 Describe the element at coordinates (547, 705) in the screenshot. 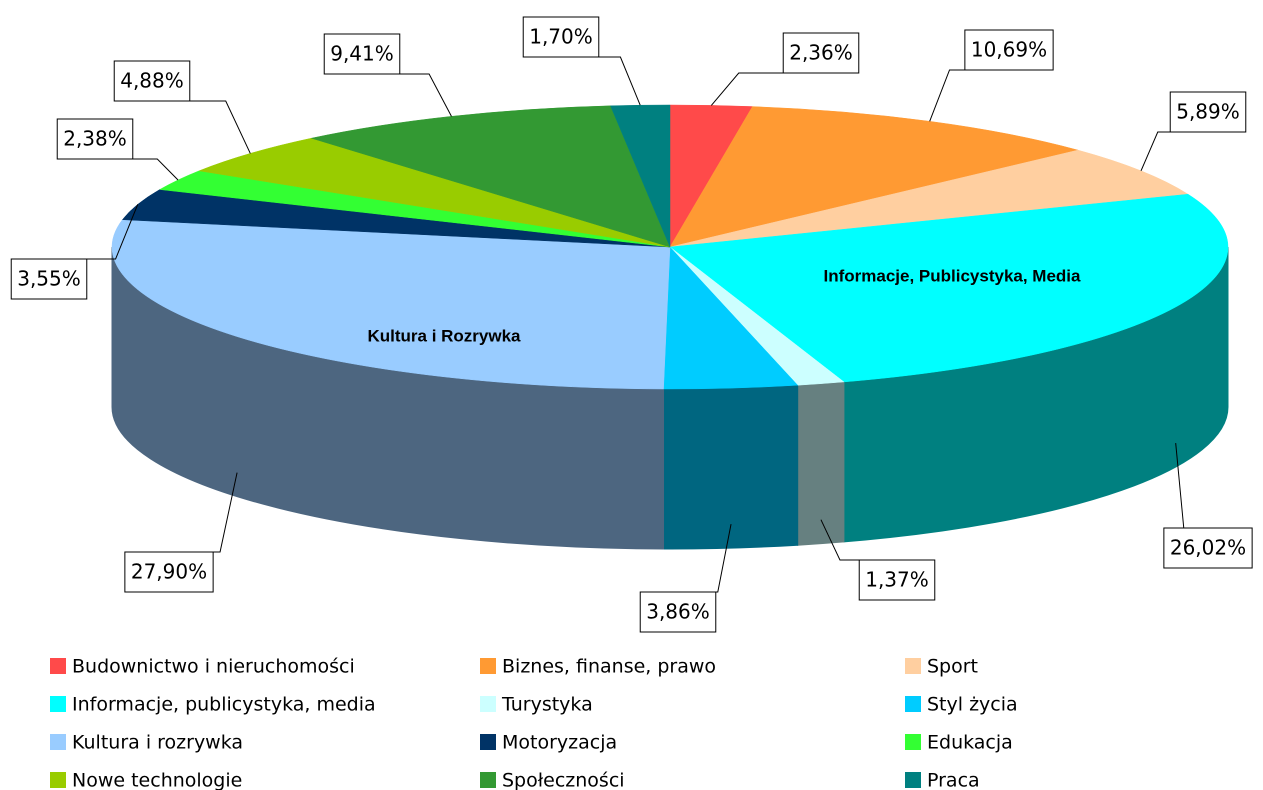

I see `legend-label: Turystyka` at that location.